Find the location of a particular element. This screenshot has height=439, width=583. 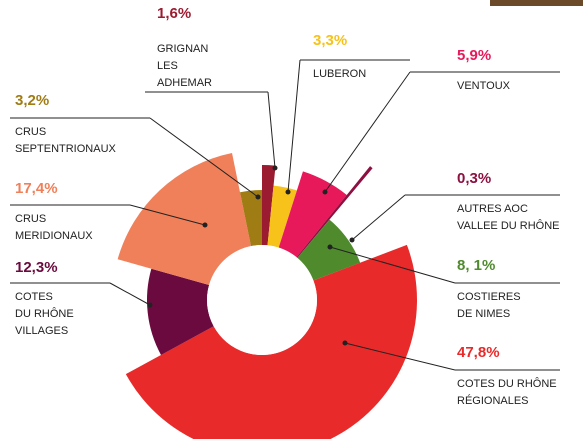

category-label: MERIDIONAUX is located at coordinates (54, 236).